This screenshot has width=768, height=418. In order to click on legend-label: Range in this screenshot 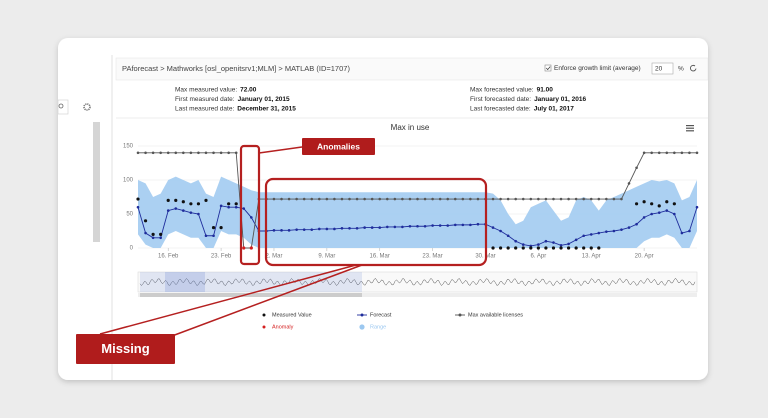, I will do `click(378, 327)`.